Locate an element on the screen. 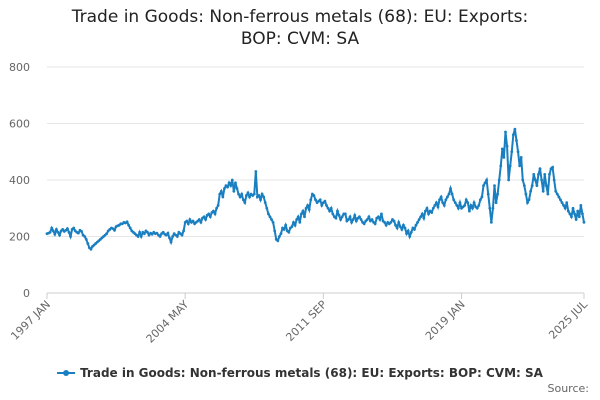 The image size is (600, 400). y-tick-label: 0 is located at coordinates (26, 293).